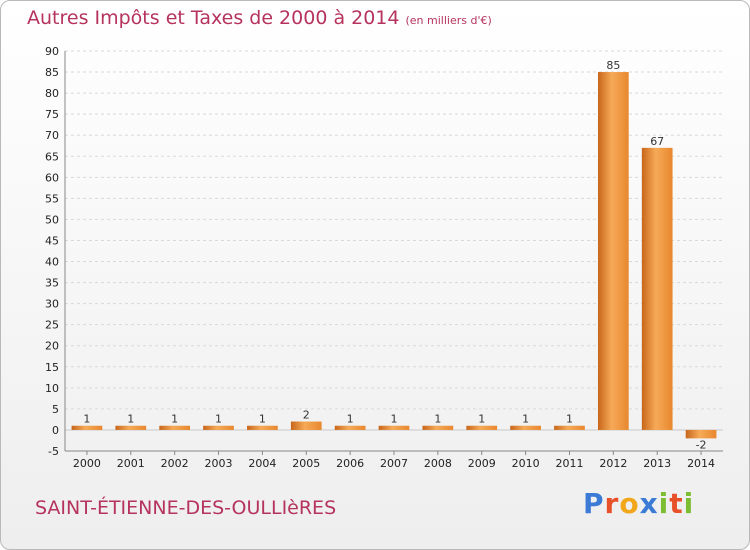  Describe the element at coordinates (219, 463) in the screenshot. I see `x-tick-label-2003: 2003` at that location.